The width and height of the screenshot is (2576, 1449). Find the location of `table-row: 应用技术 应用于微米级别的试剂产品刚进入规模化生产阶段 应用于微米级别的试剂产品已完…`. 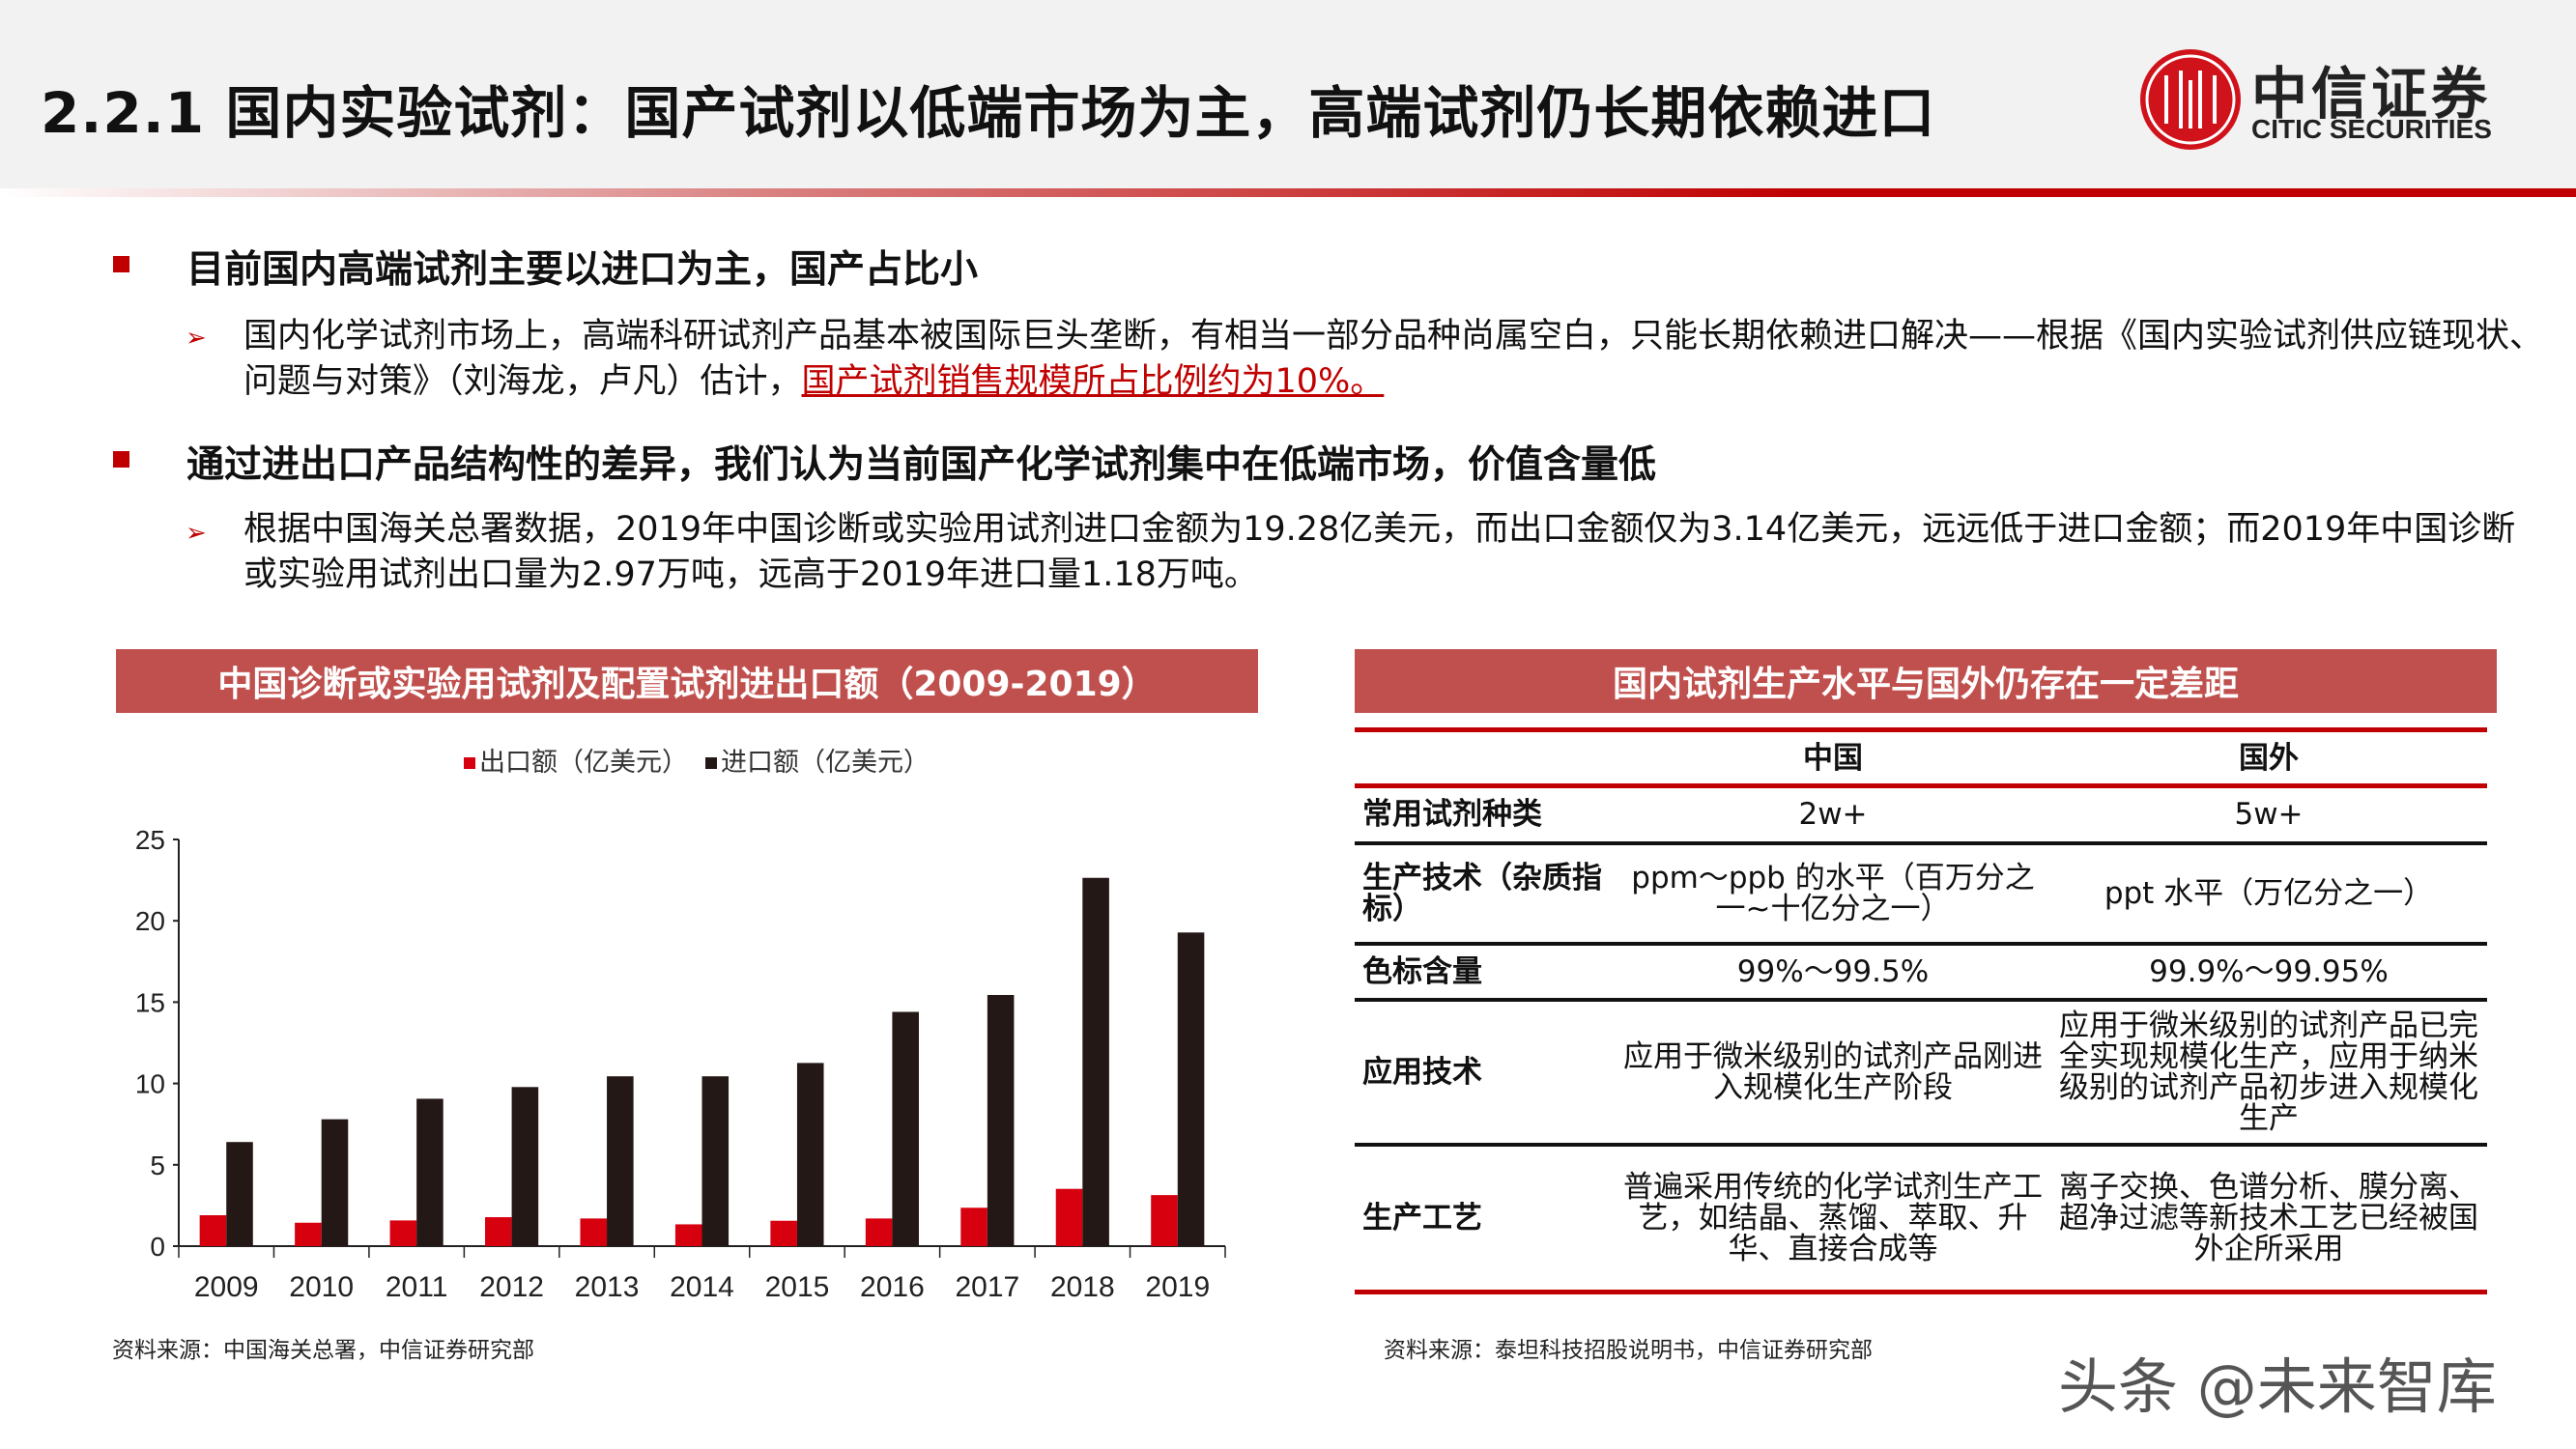

table-row: 应用技术 应用于微米级别的试剂产品刚进入规模化生产阶段 应用于微米级别的试剂产品已完… is located at coordinates (1921, 1072).